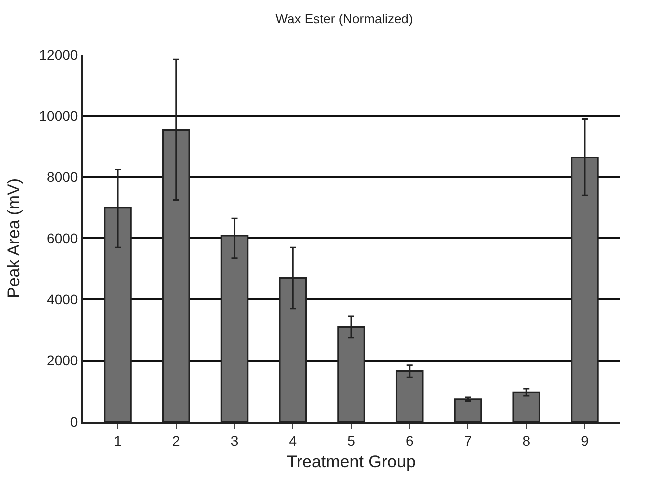 Image resolution: width=650 pixels, height=481 pixels. I want to click on x-tick-label: 5, so click(352, 440).